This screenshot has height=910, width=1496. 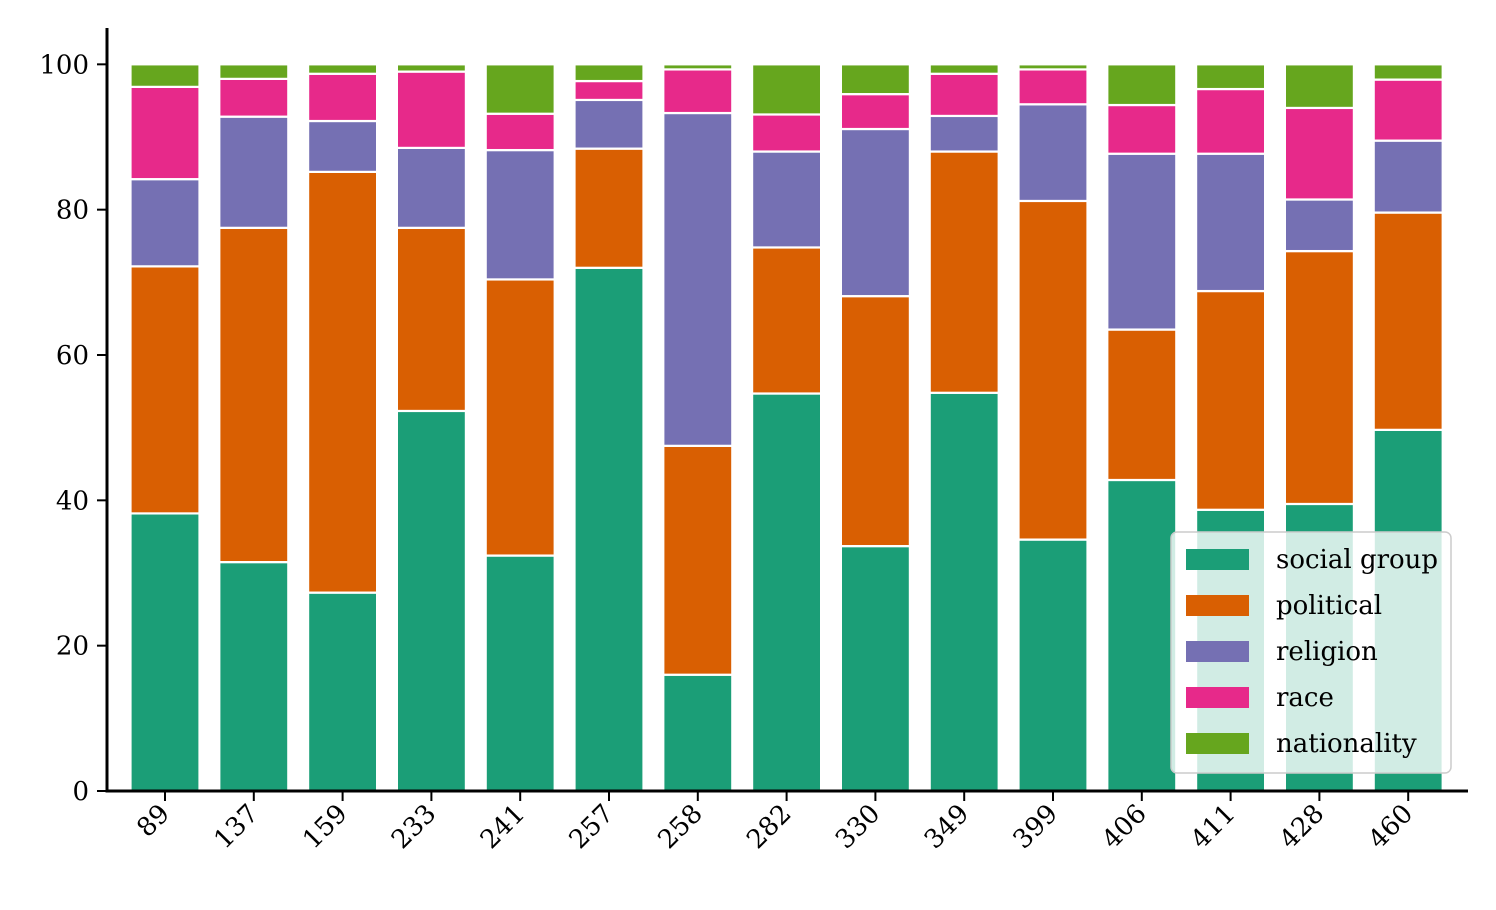 I want to click on x-tick-label-406: 406, so click(x=1124, y=827).